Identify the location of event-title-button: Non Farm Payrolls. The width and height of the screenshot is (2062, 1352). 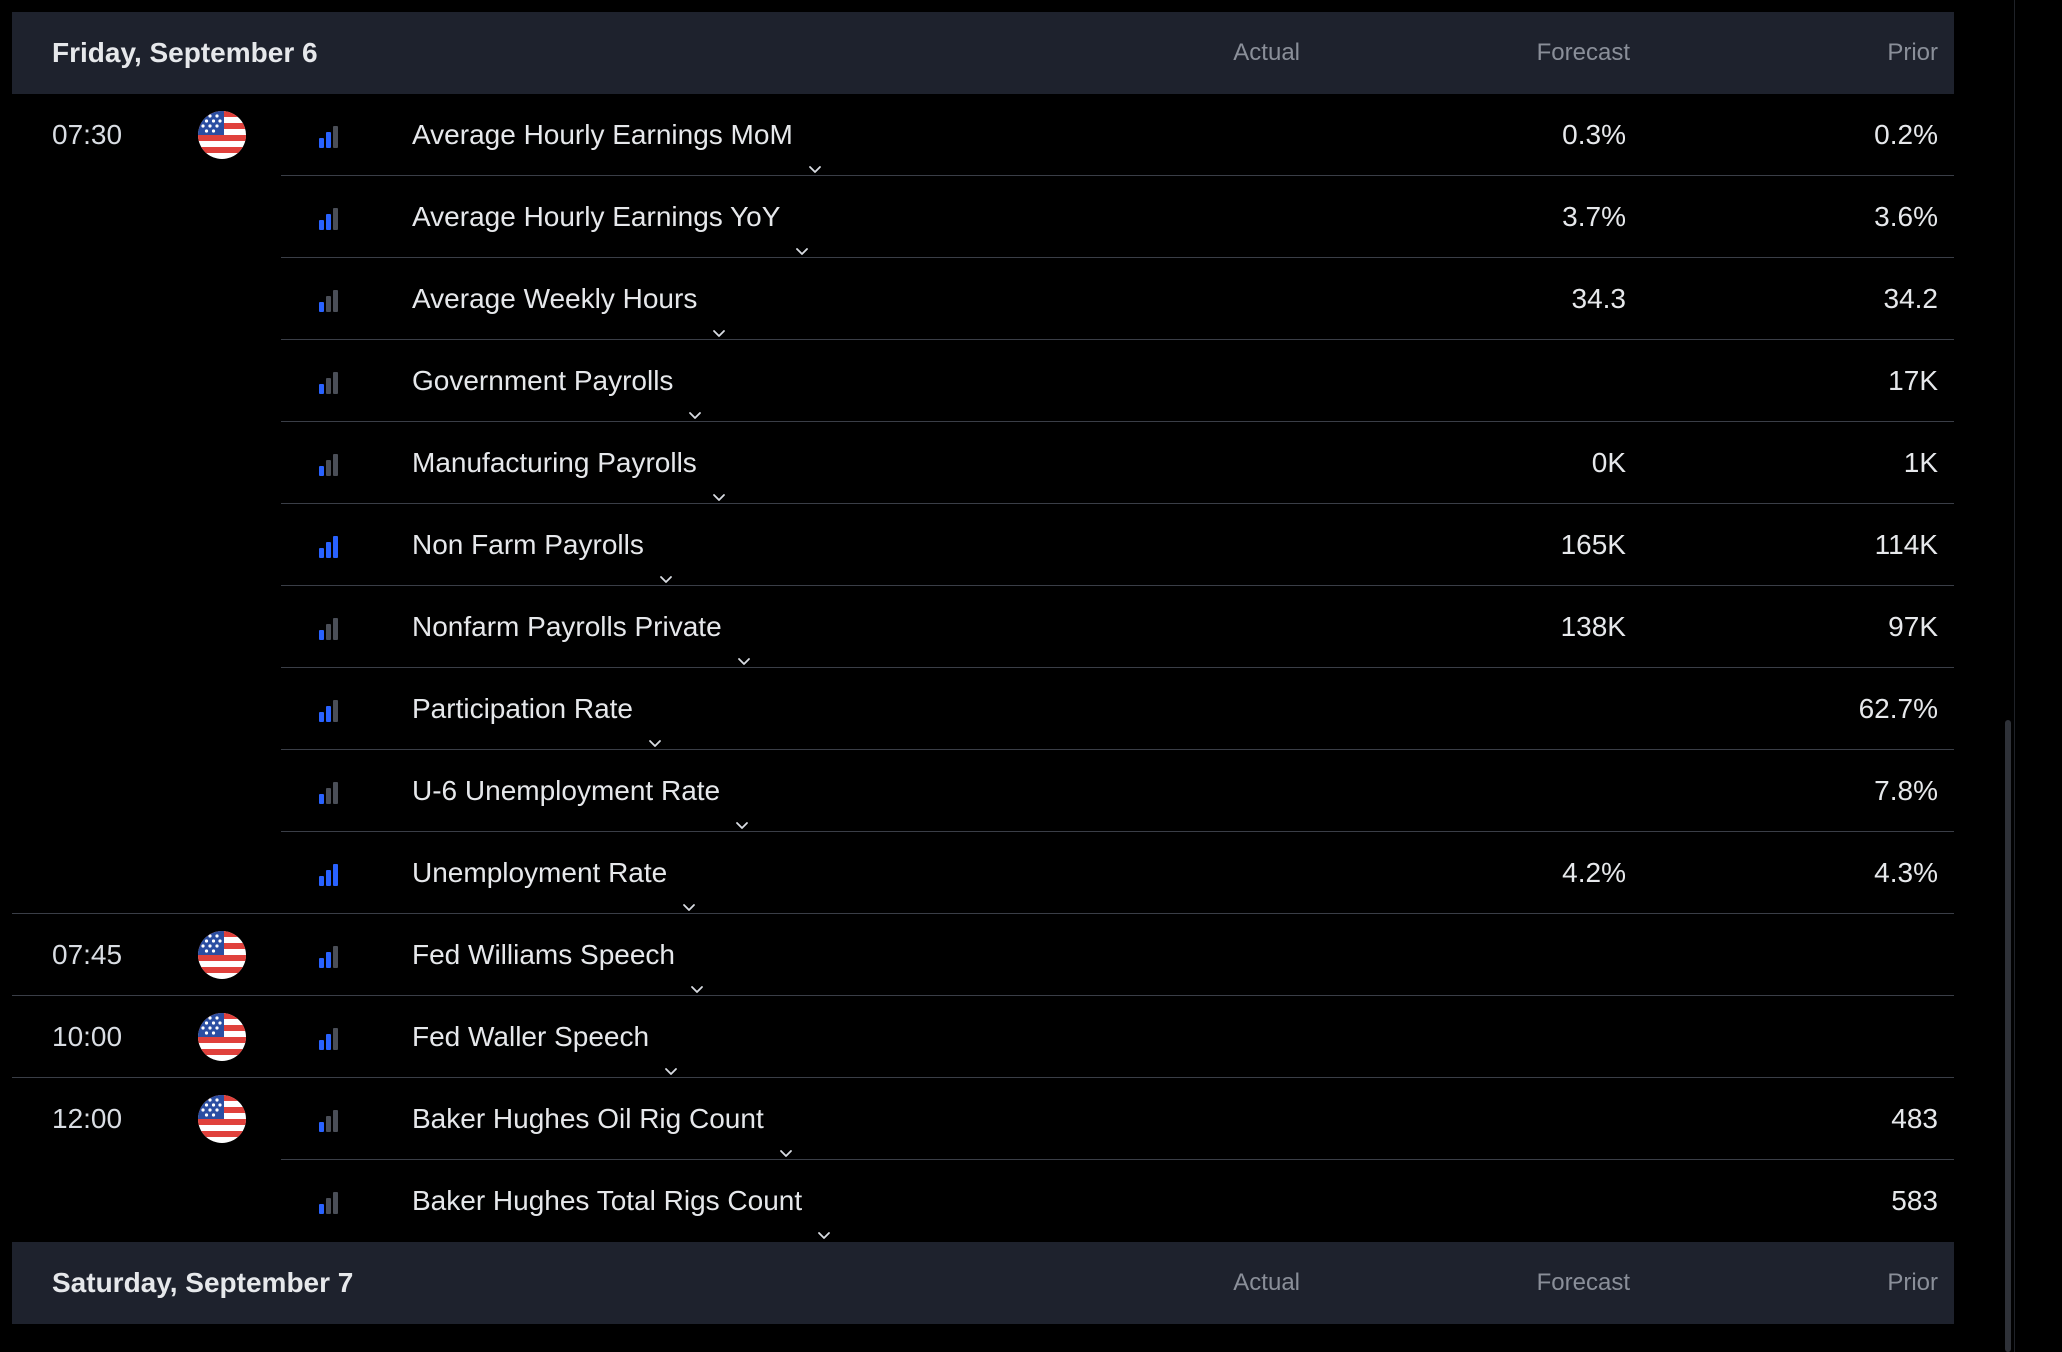
(543, 545).